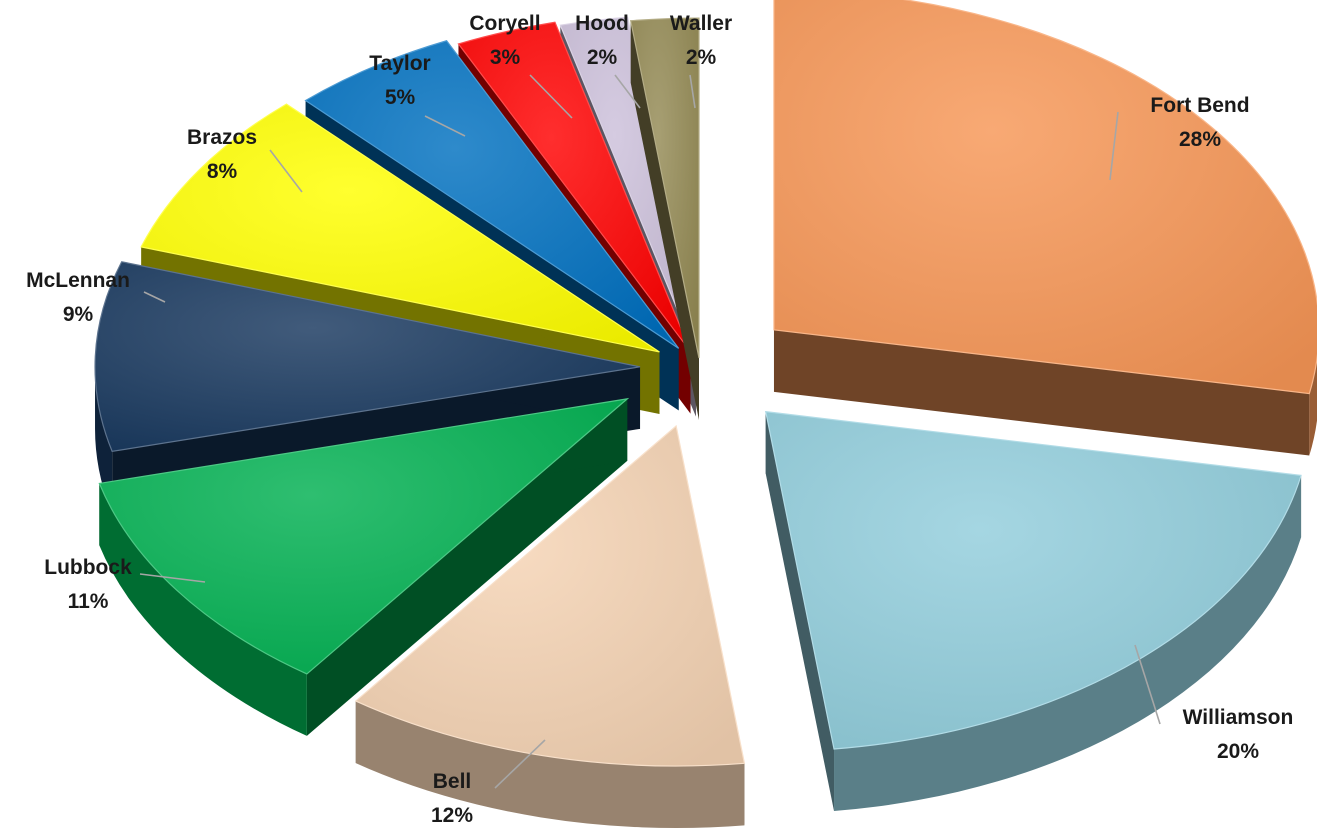 The image size is (1317, 836). I want to click on data-label-bell: Bell, so click(452, 781).